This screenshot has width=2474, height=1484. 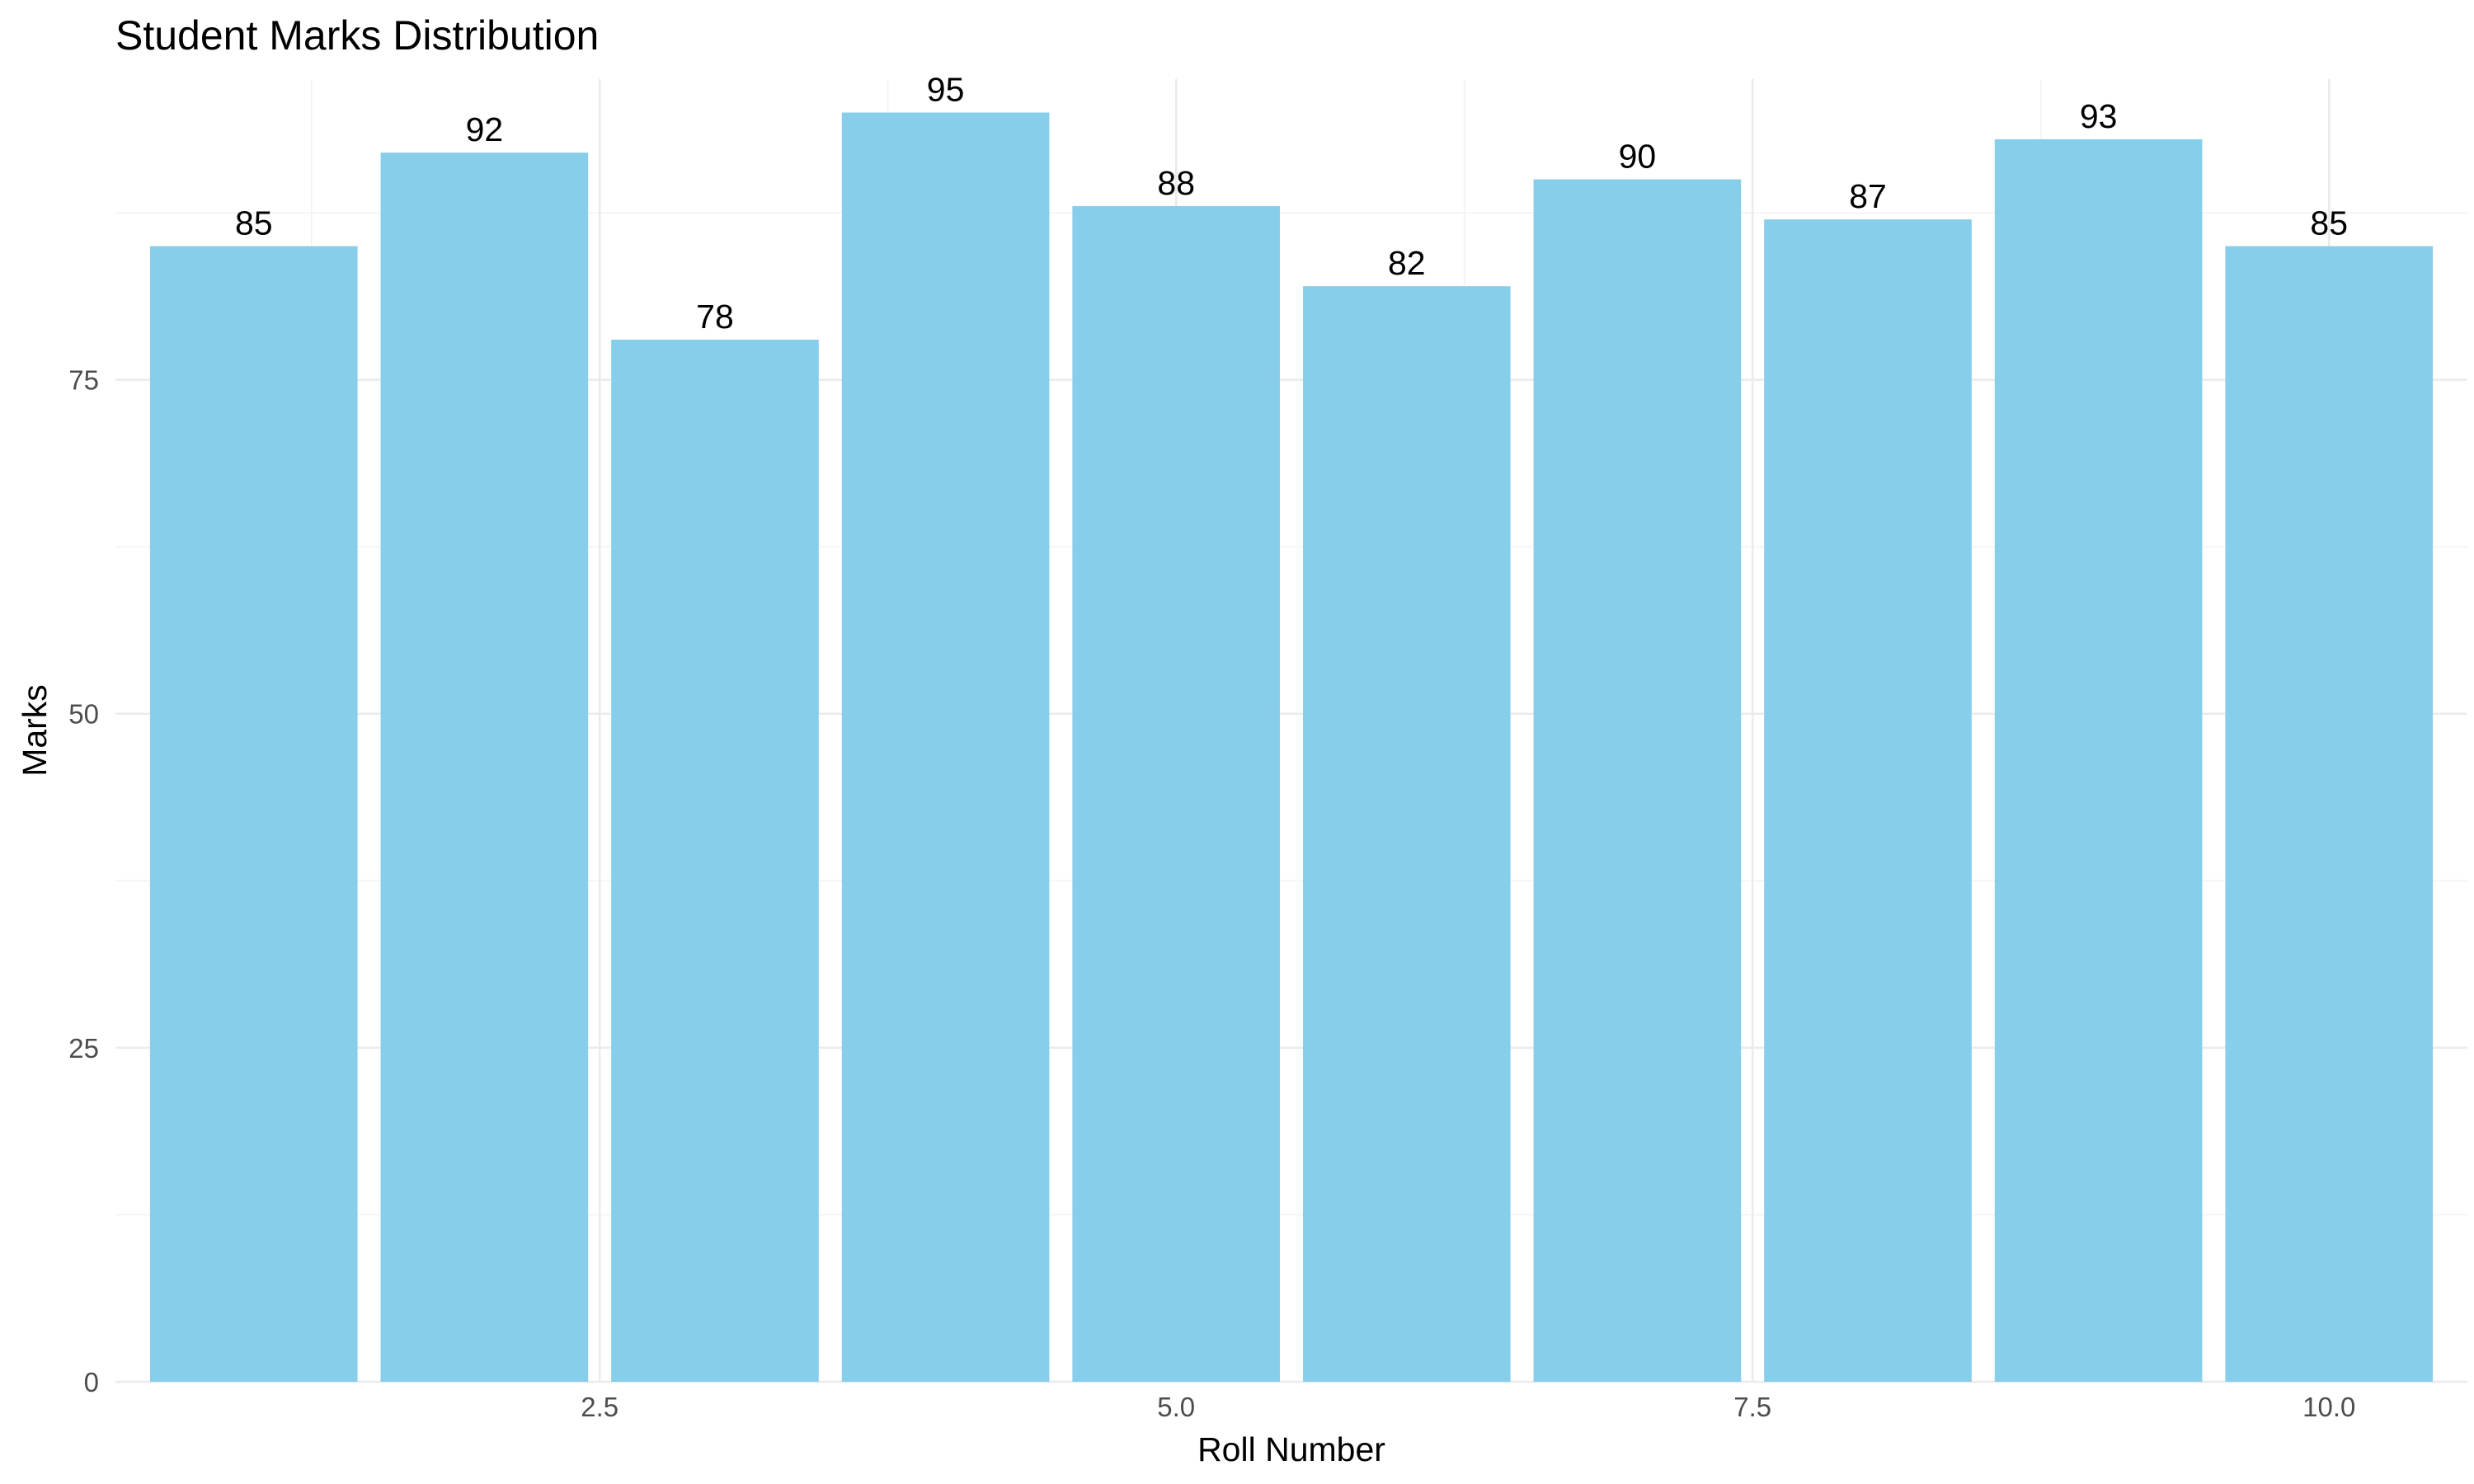 I want to click on data-label: 82, so click(x=1407, y=263).